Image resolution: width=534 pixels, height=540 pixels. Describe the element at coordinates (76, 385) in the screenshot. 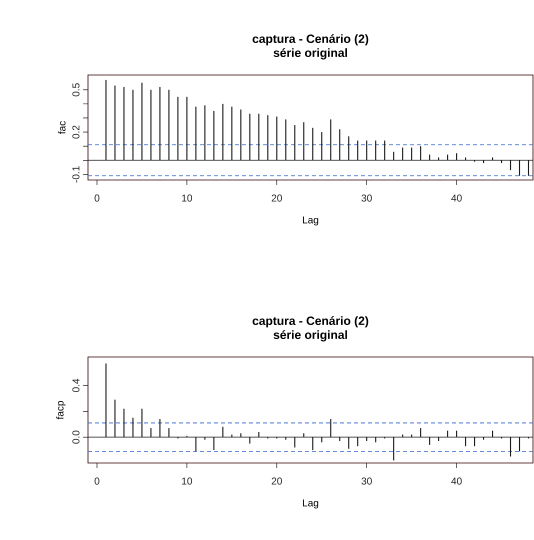

I see `y-tick-label: 0.4` at that location.